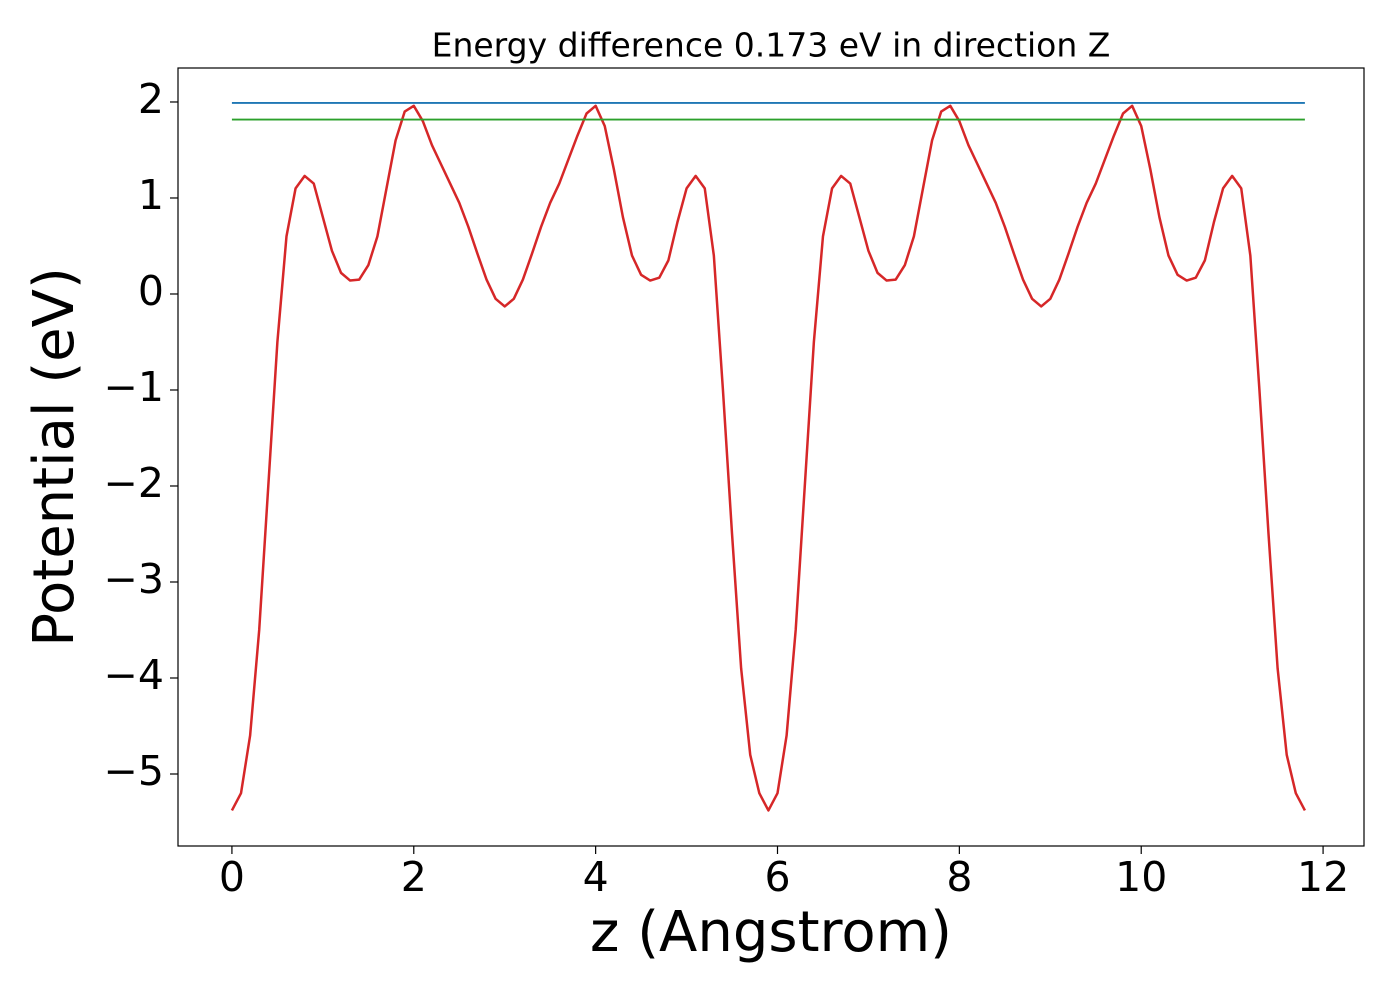  I want to click on x-axis-label: z (Angstrom), so click(771, 932).